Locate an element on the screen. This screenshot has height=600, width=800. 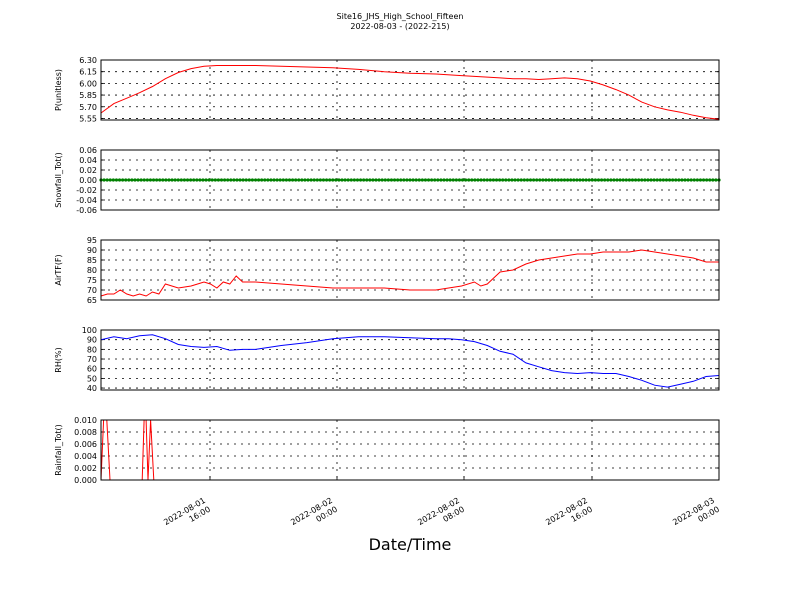
y-tick-label: 0.008 is located at coordinates (85, 432).